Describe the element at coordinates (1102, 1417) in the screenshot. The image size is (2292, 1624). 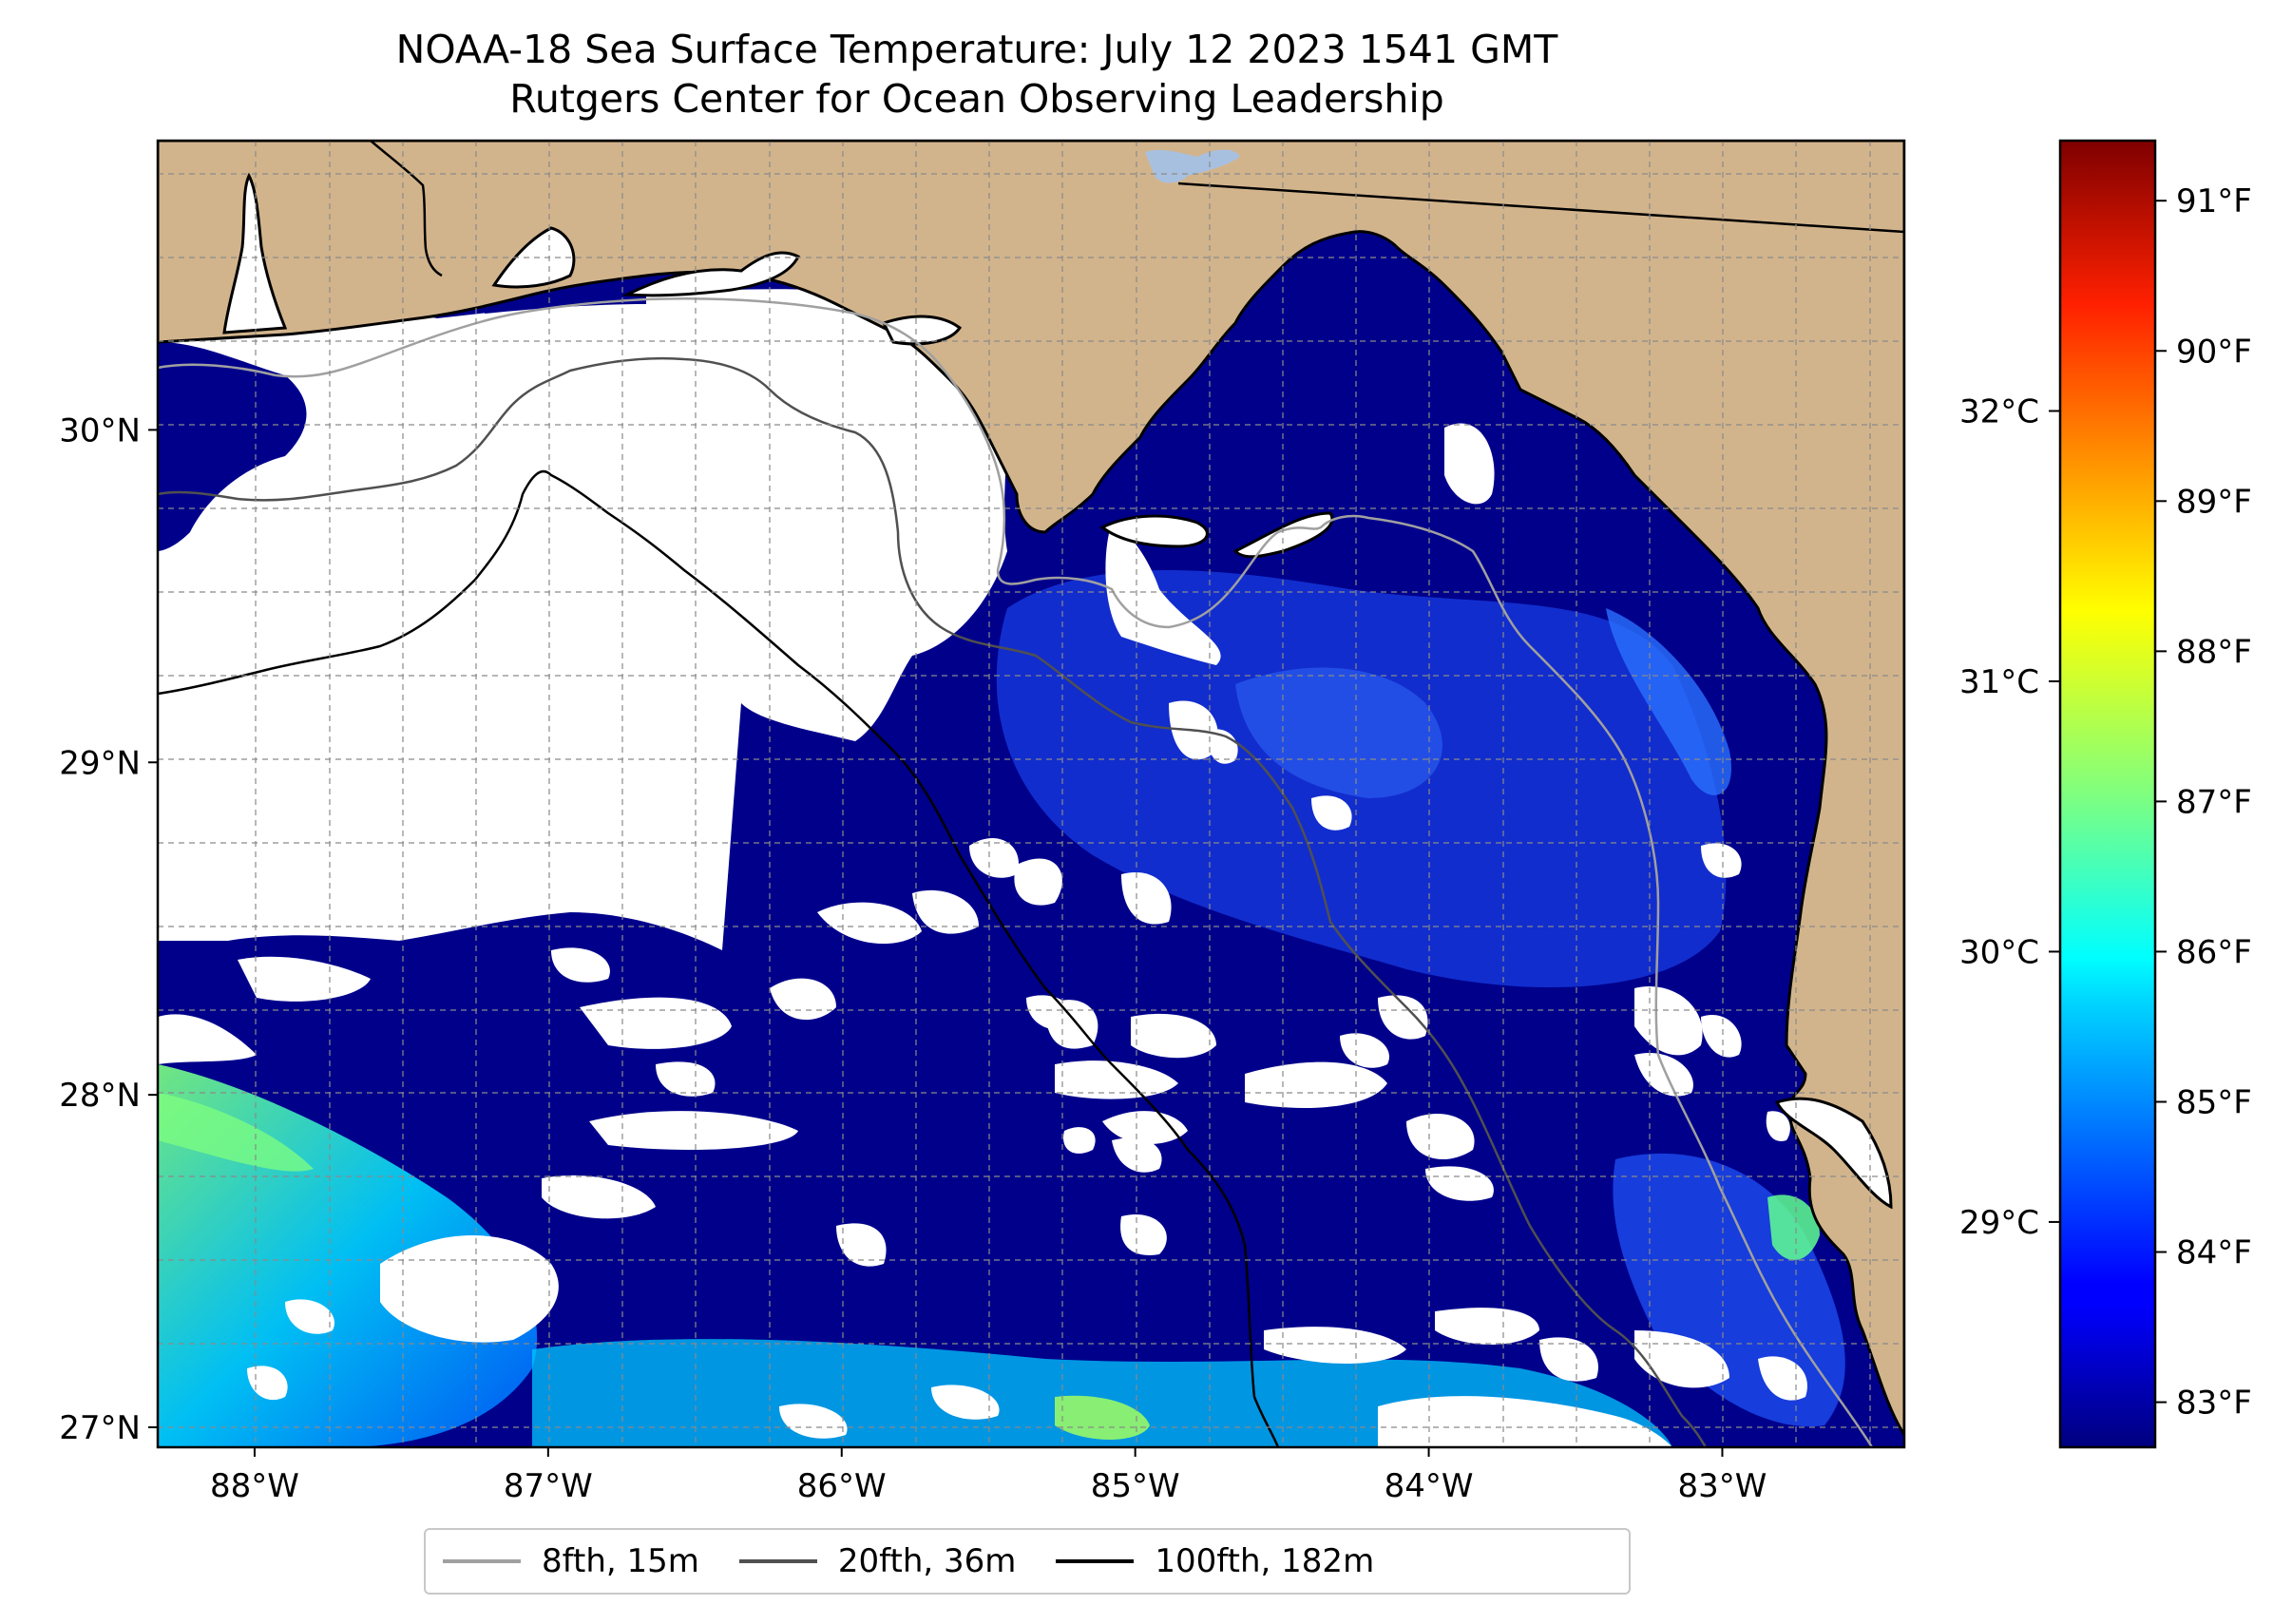
I see `sst-warm-spot-south` at that location.